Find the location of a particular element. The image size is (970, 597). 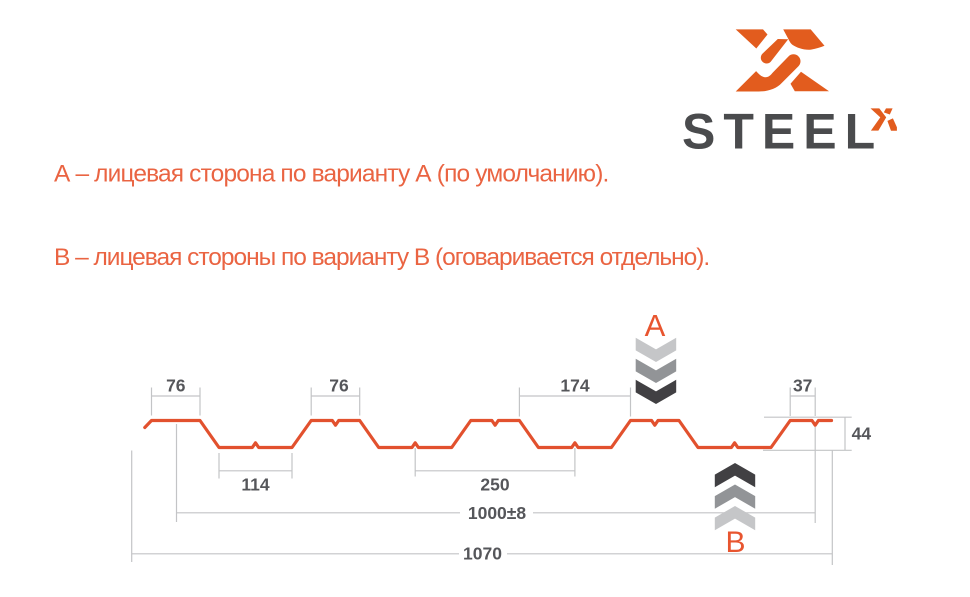

svg-text: 44 is located at coordinates (862, 434).